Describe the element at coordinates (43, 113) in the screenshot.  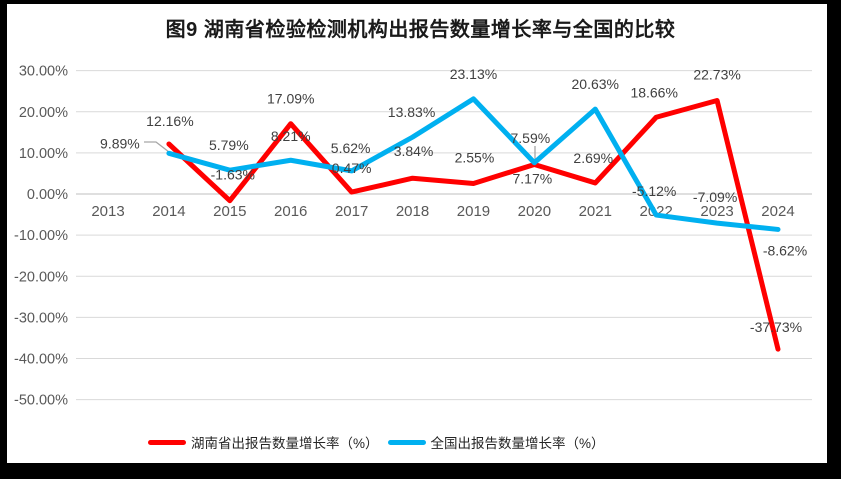
I see `y-axis-tick-label: 20.00%` at that location.